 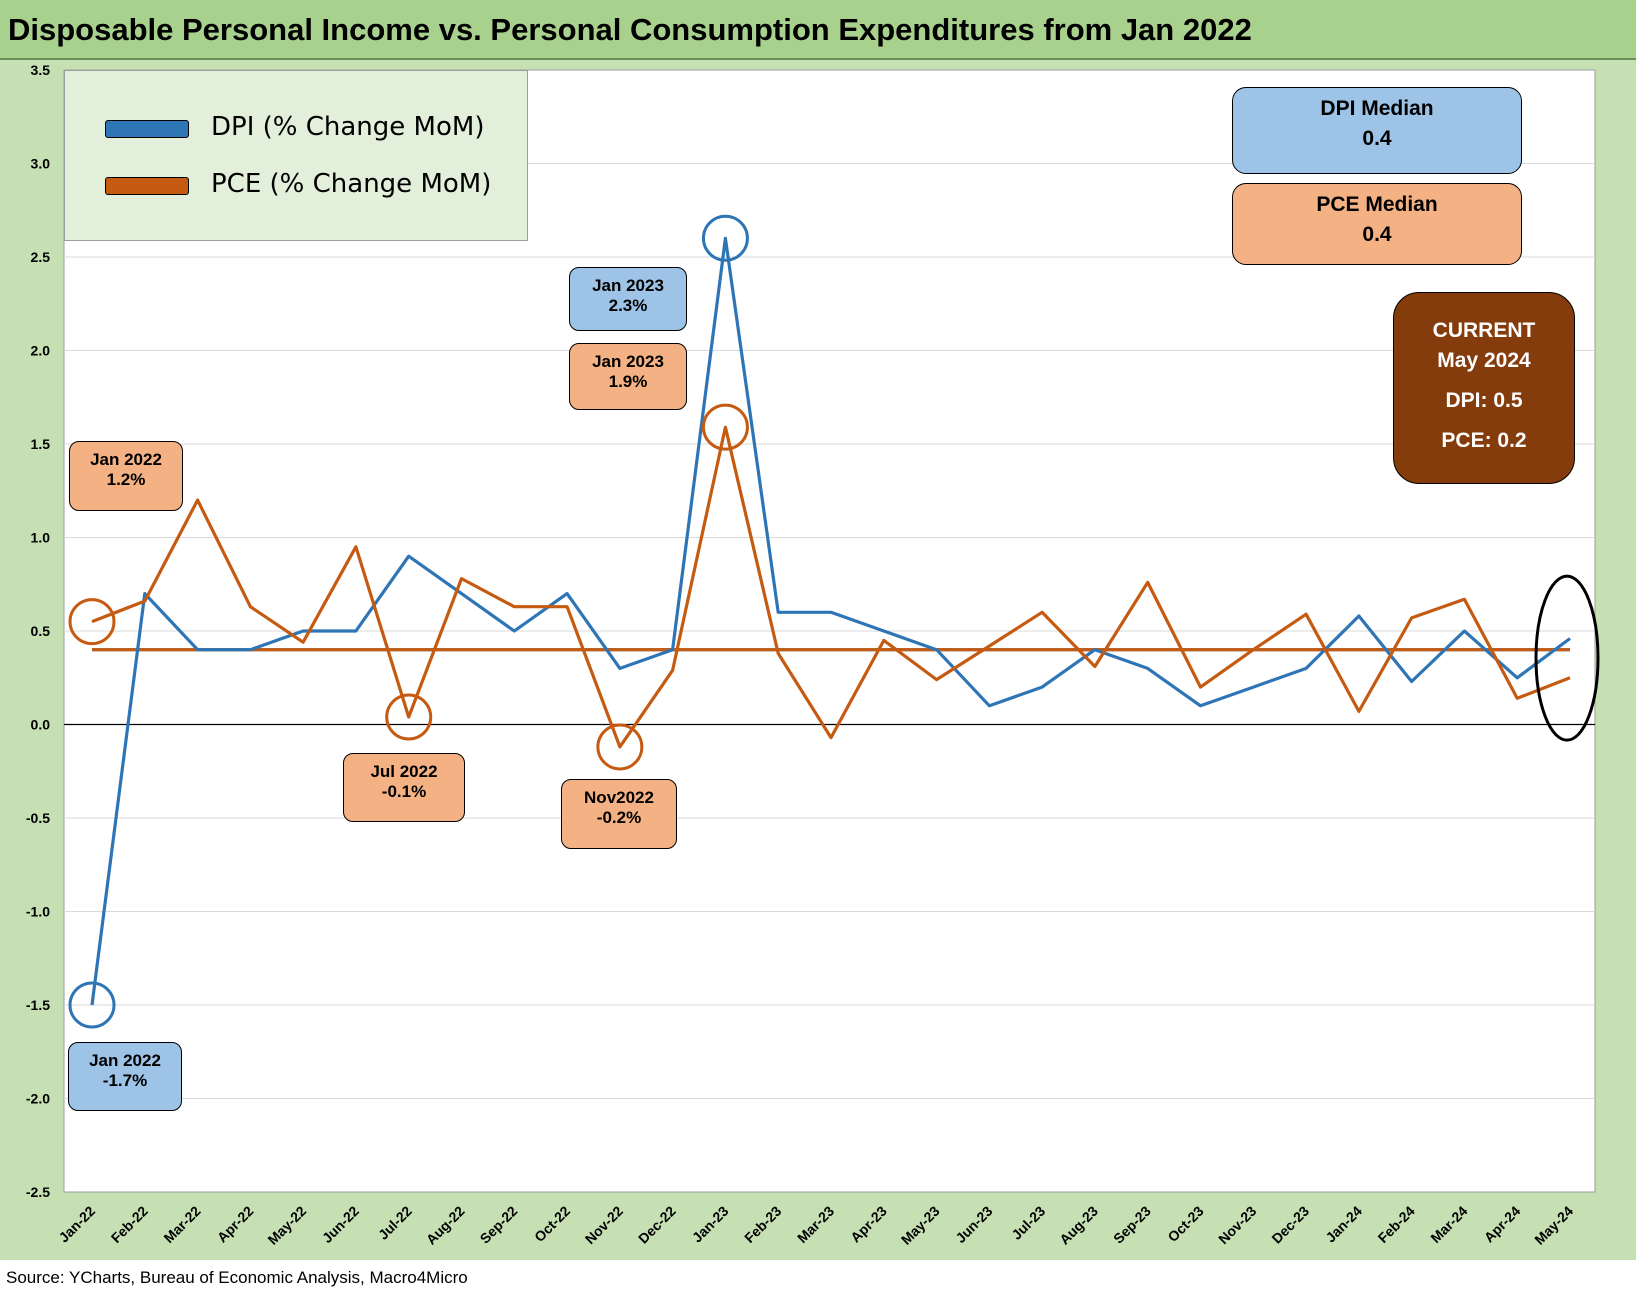 What do you see at coordinates (126, 479) in the screenshot?
I see `callout-value: 1.2%` at bounding box center [126, 479].